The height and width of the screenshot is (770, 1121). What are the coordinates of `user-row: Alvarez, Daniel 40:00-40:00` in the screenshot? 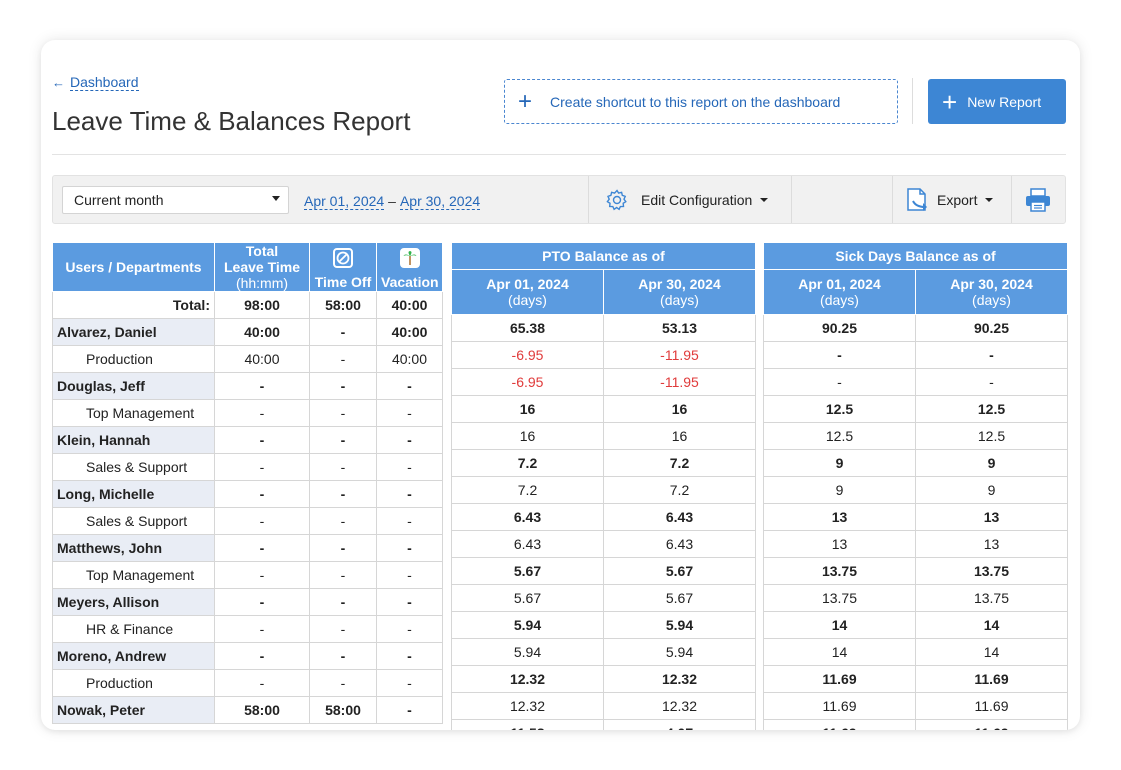 It's located at (247, 332).